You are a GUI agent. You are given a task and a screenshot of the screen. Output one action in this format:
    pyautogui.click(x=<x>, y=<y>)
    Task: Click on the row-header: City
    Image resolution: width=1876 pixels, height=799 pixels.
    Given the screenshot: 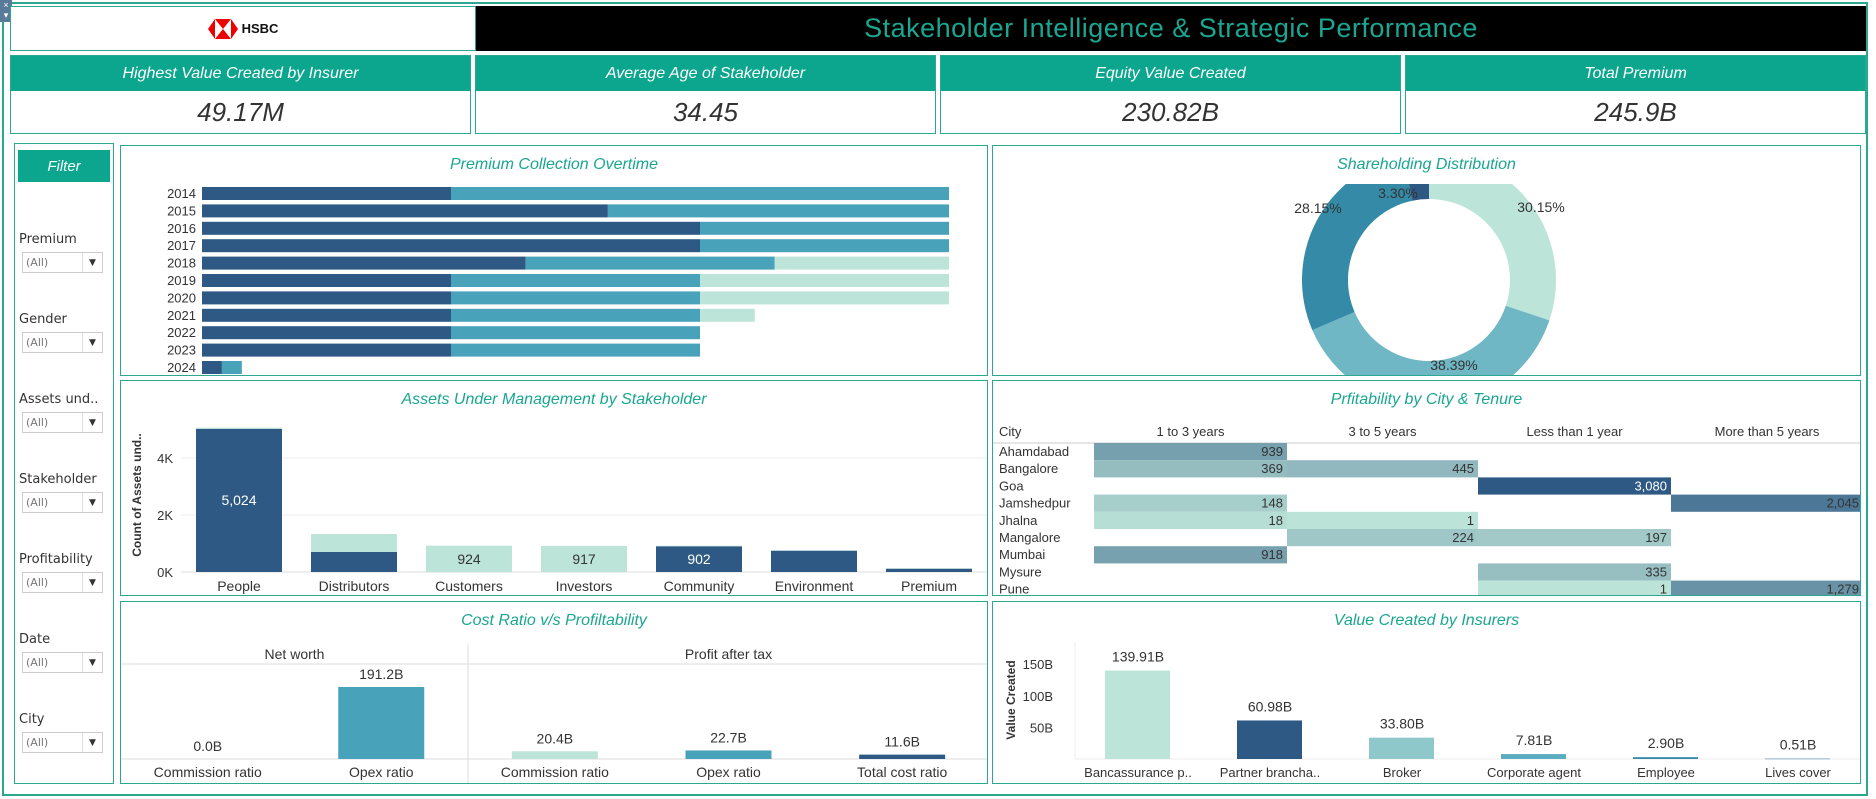 What is the action you would take?
    pyautogui.click(x=1010, y=431)
    